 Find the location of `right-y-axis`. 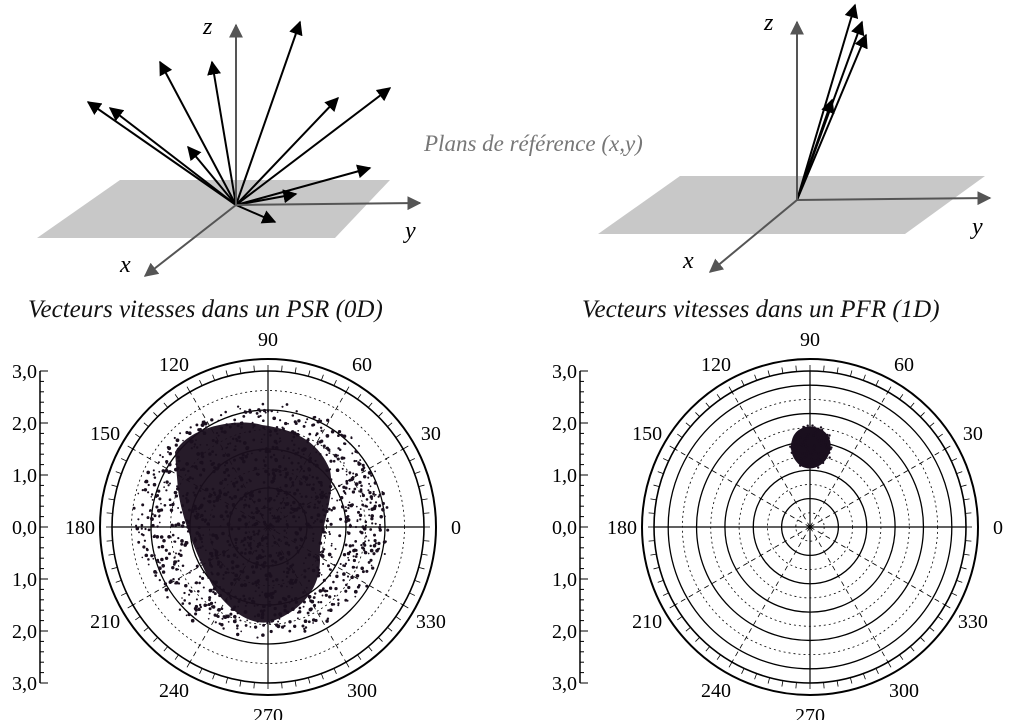

right-y-axis is located at coordinates (894, 198).